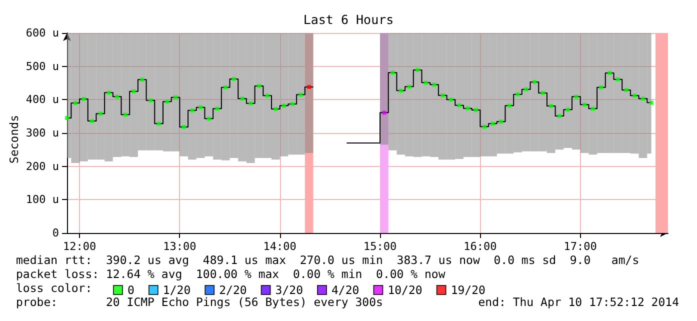 The height and width of the screenshot is (321, 697). Describe the element at coordinates (176, 290) in the screenshot. I see `legend-label: 1/20` at that location.